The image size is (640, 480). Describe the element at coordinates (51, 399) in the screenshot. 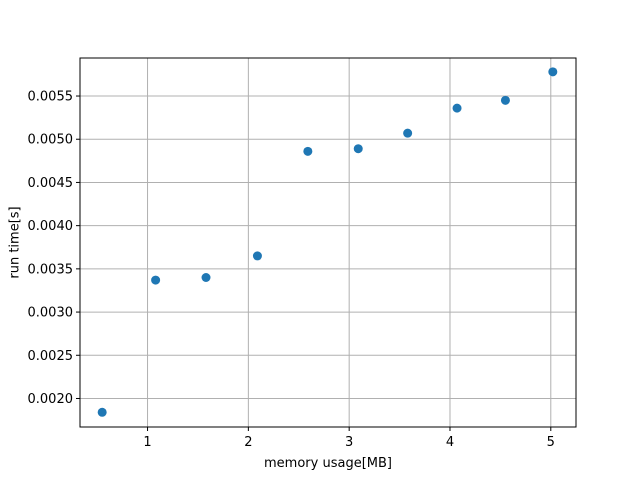

I see `y-tick-label: 0.0020` at that location.